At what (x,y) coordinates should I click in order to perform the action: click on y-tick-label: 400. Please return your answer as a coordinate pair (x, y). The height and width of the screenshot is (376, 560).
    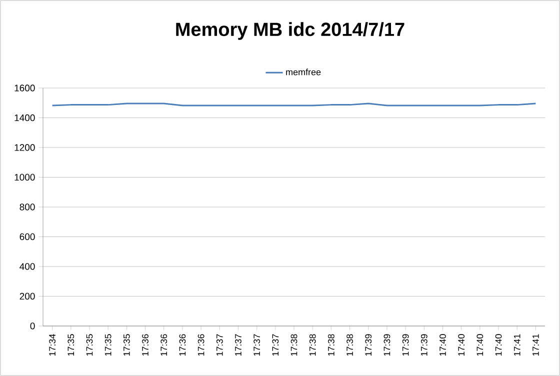
    Looking at the image, I should click on (27, 266).